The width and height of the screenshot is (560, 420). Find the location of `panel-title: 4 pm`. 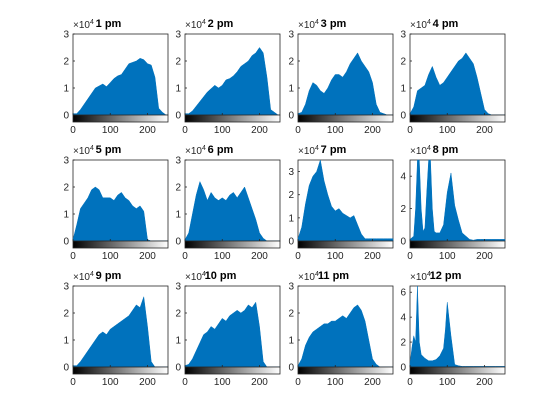

panel-title: 4 pm is located at coordinates (446, 24).